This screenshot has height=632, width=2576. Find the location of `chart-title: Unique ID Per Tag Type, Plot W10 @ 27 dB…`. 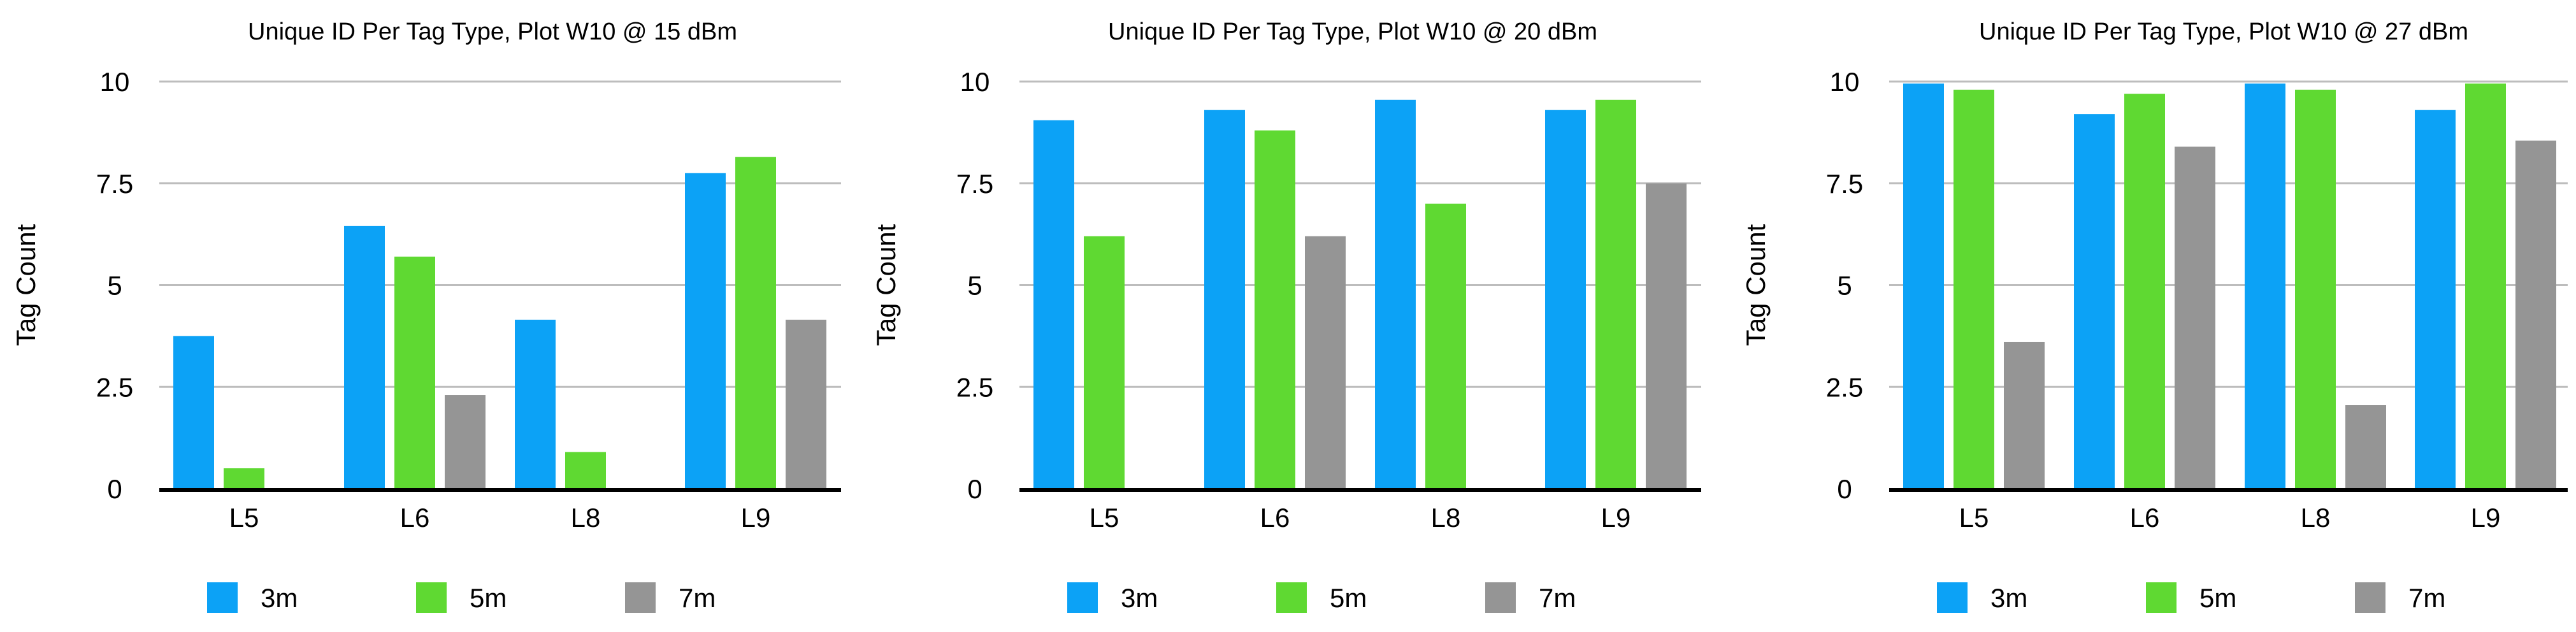

chart-title: Unique ID Per Tag Type, Plot W10 @ 27 dB… is located at coordinates (2223, 31).